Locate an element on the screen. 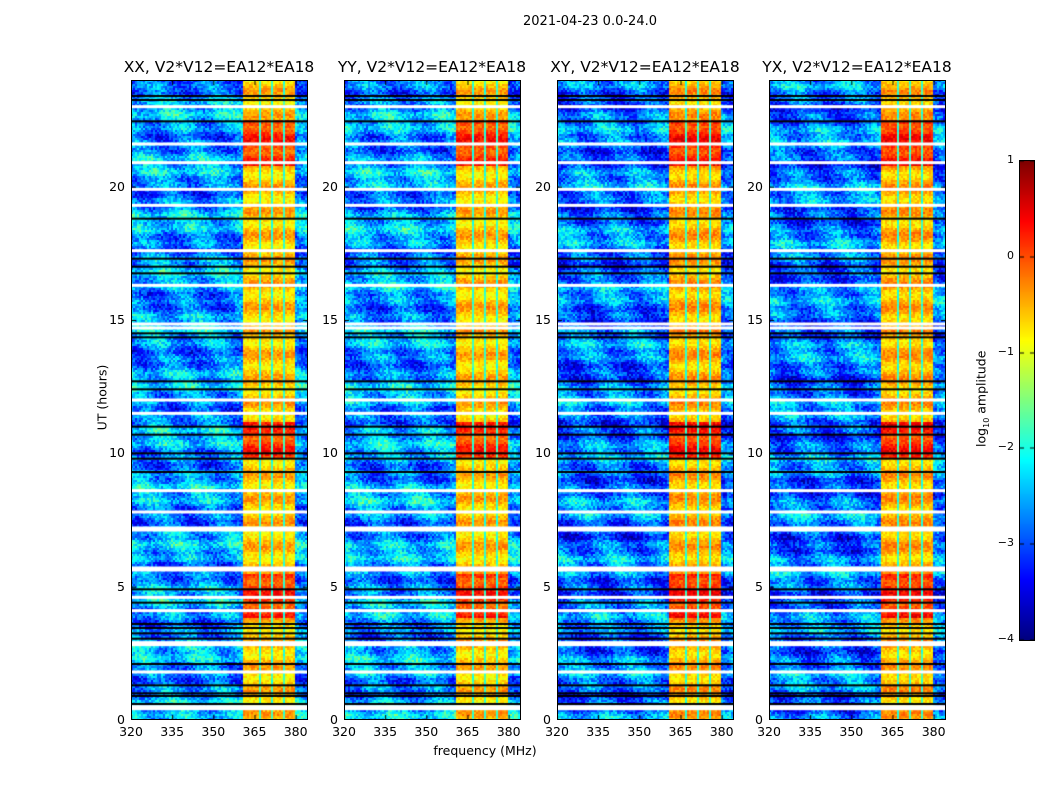  colorbar is located at coordinates (1027, 400).